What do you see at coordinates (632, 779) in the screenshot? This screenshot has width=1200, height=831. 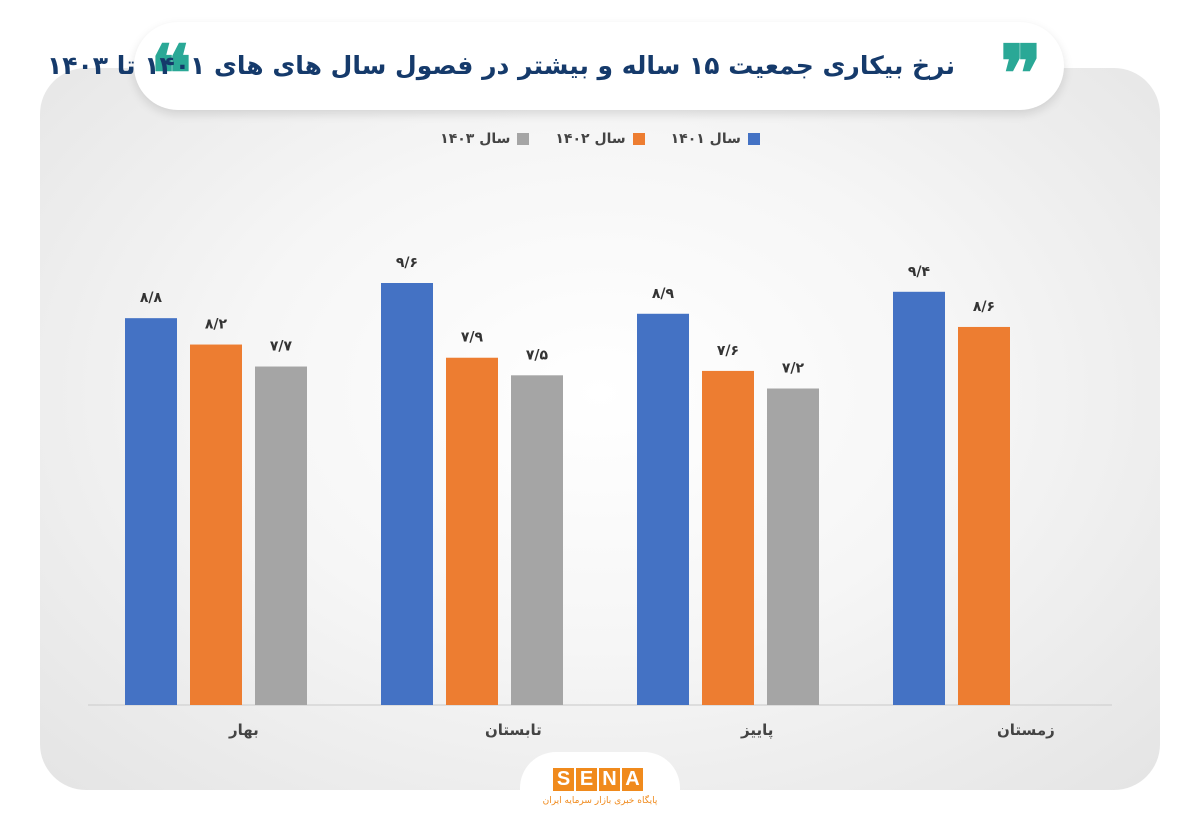 I see `logo-letter: A` at bounding box center [632, 779].